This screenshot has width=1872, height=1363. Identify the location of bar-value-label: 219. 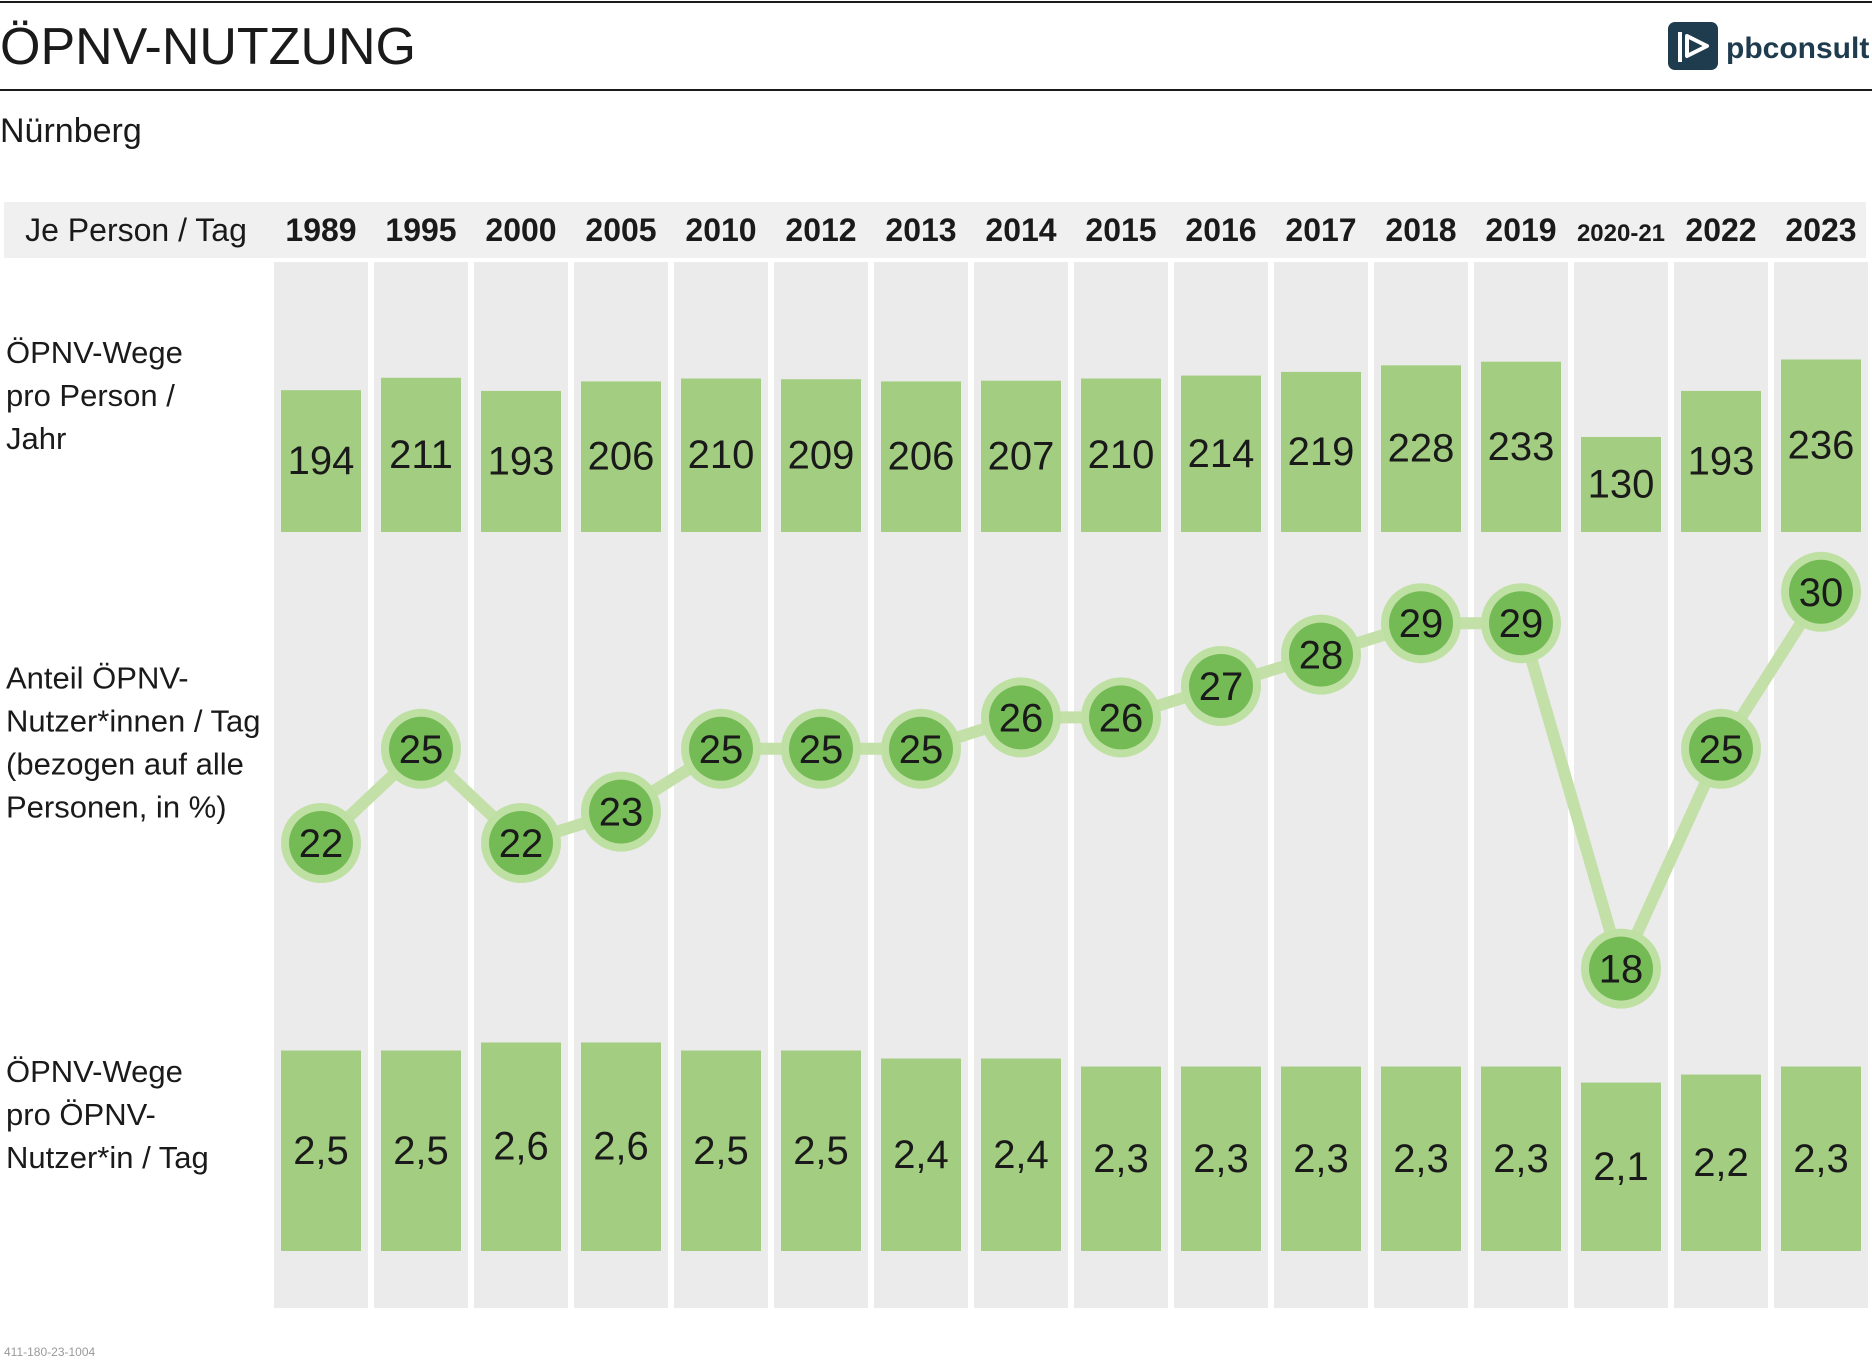
(1321, 452).